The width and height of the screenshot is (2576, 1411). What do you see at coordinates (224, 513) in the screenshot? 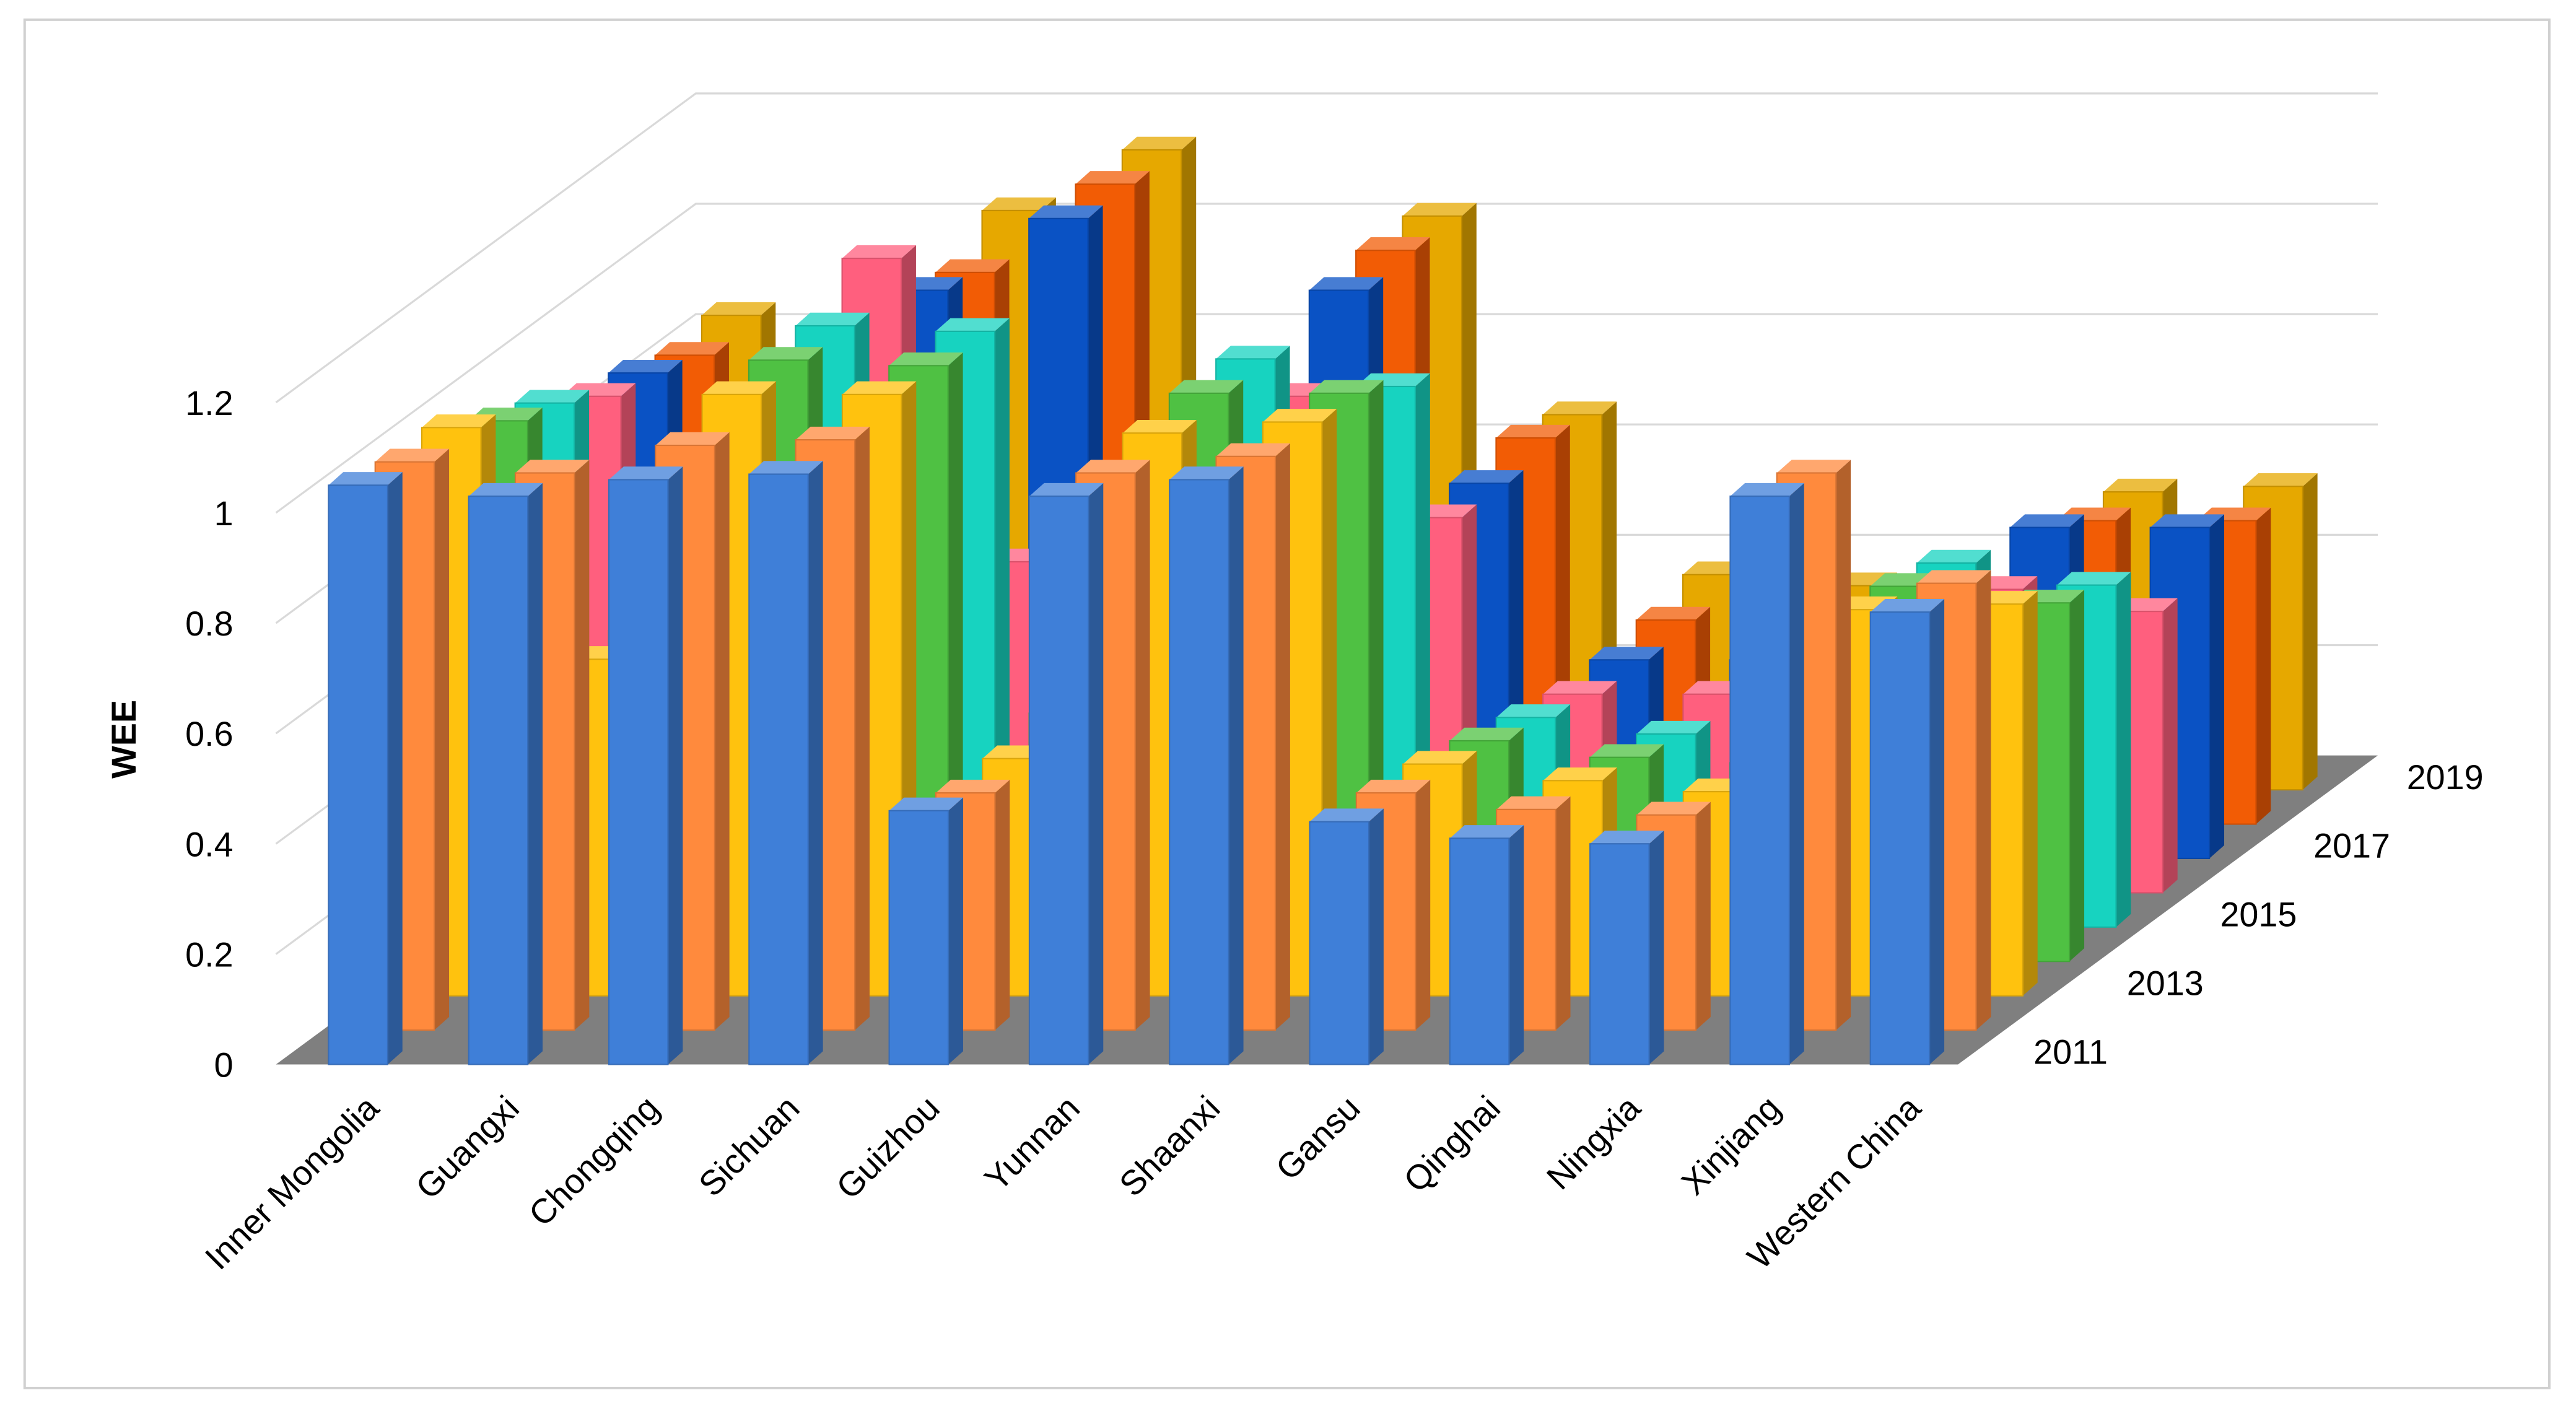
I see `y-tick-label: 1` at bounding box center [224, 513].